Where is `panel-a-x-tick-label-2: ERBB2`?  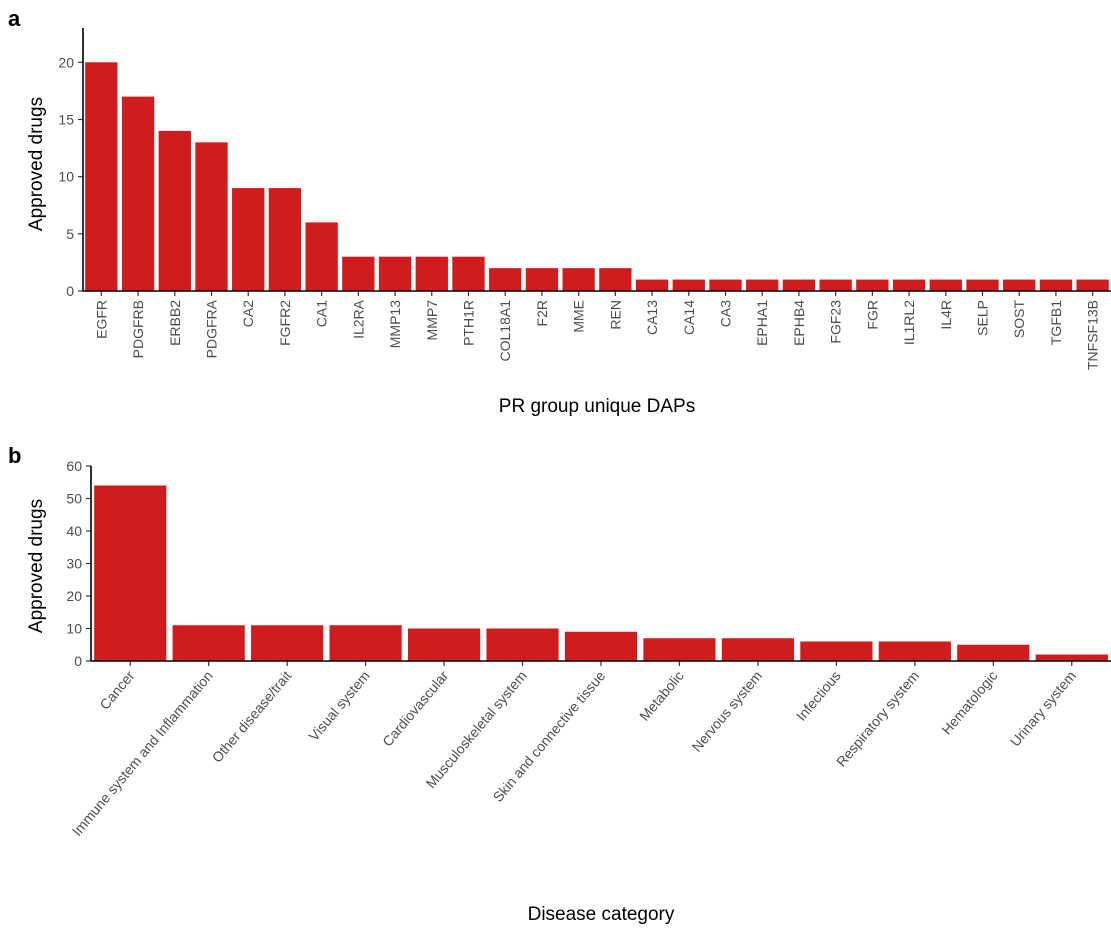 panel-a-x-tick-label-2: ERBB2 is located at coordinates (175, 323).